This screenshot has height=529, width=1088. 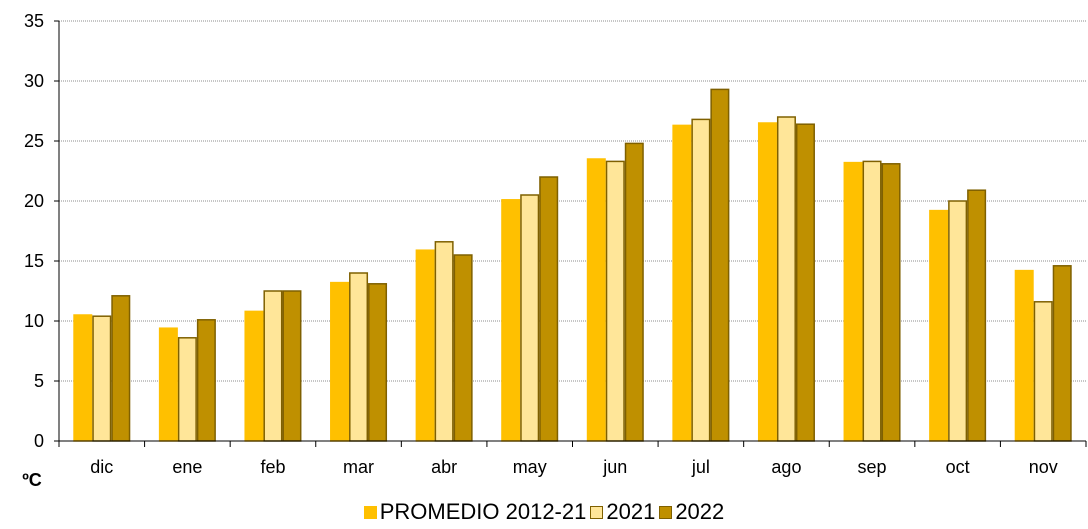 I want to click on bar-2022-jul, so click(x=720, y=265).